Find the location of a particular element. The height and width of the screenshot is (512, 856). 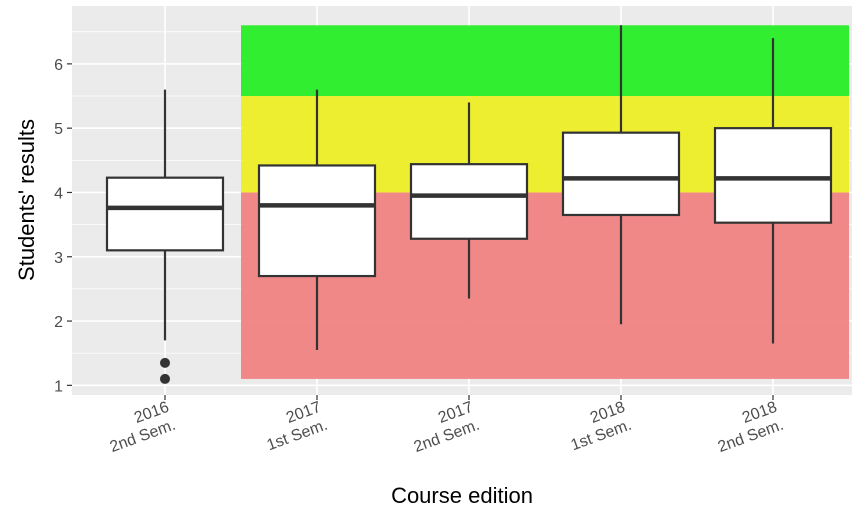

y-axis-title: Students' results is located at coordinates (26, 200).